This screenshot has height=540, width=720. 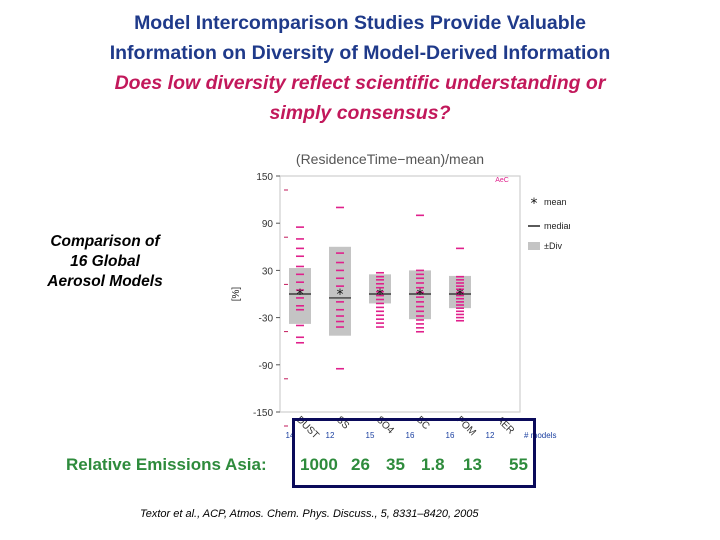 I want to click on box-dust, so click(x=300, y=296).